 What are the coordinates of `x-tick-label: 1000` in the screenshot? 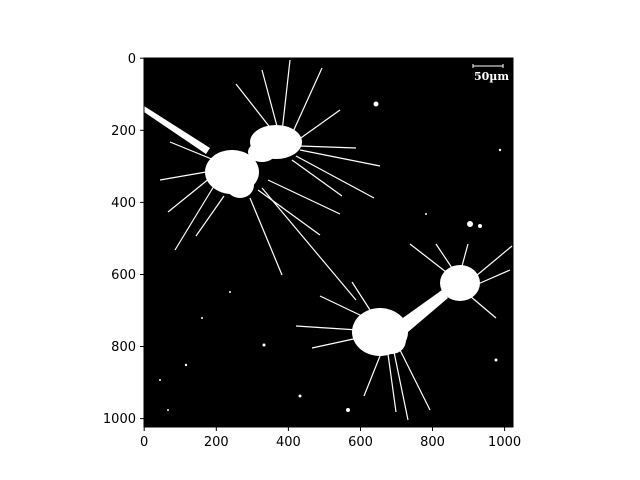 It's located at (504, 442).